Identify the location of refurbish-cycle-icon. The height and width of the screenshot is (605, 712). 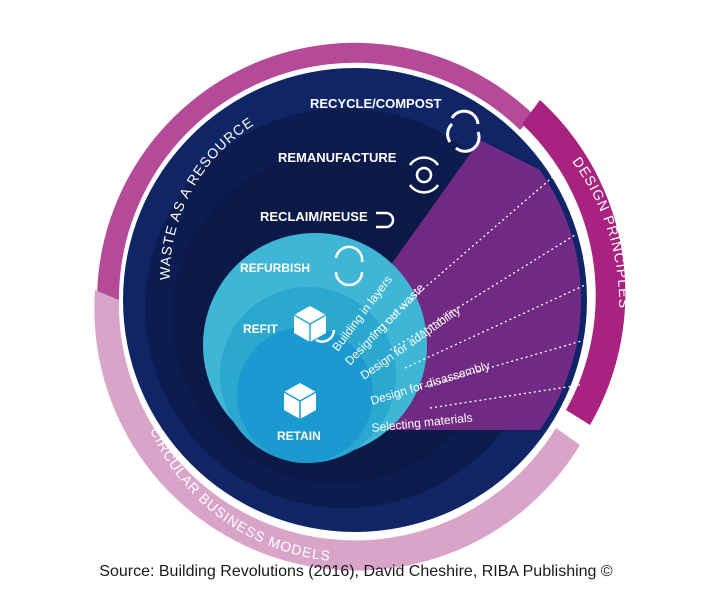
(349, 266).